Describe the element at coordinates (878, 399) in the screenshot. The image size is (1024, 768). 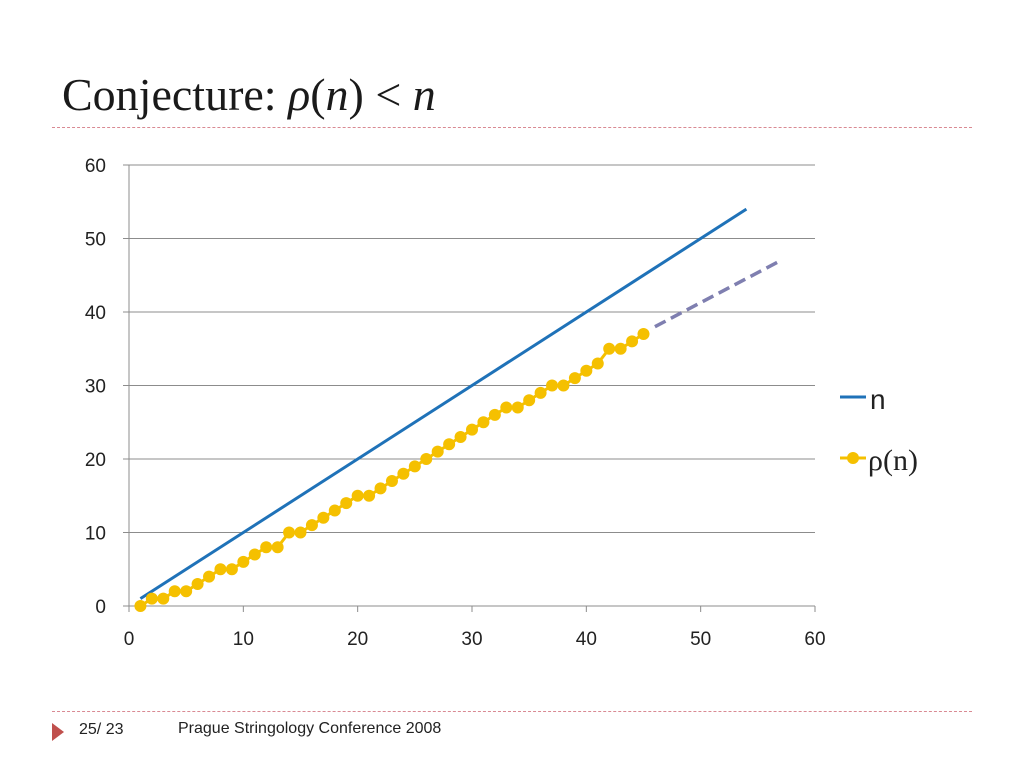
I see `legend-n-label: n` at that location.